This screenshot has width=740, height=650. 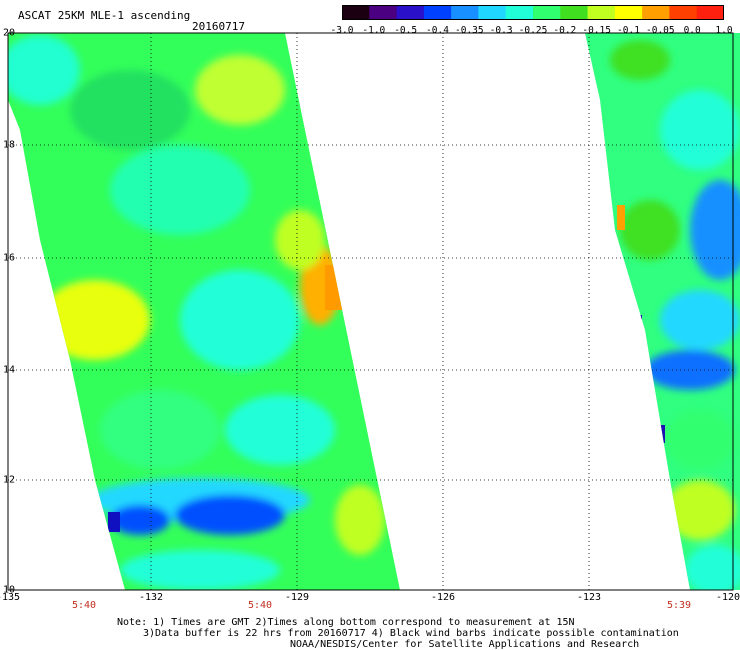 I want to click on latitude-label: 14, so click(x=9, y=370).